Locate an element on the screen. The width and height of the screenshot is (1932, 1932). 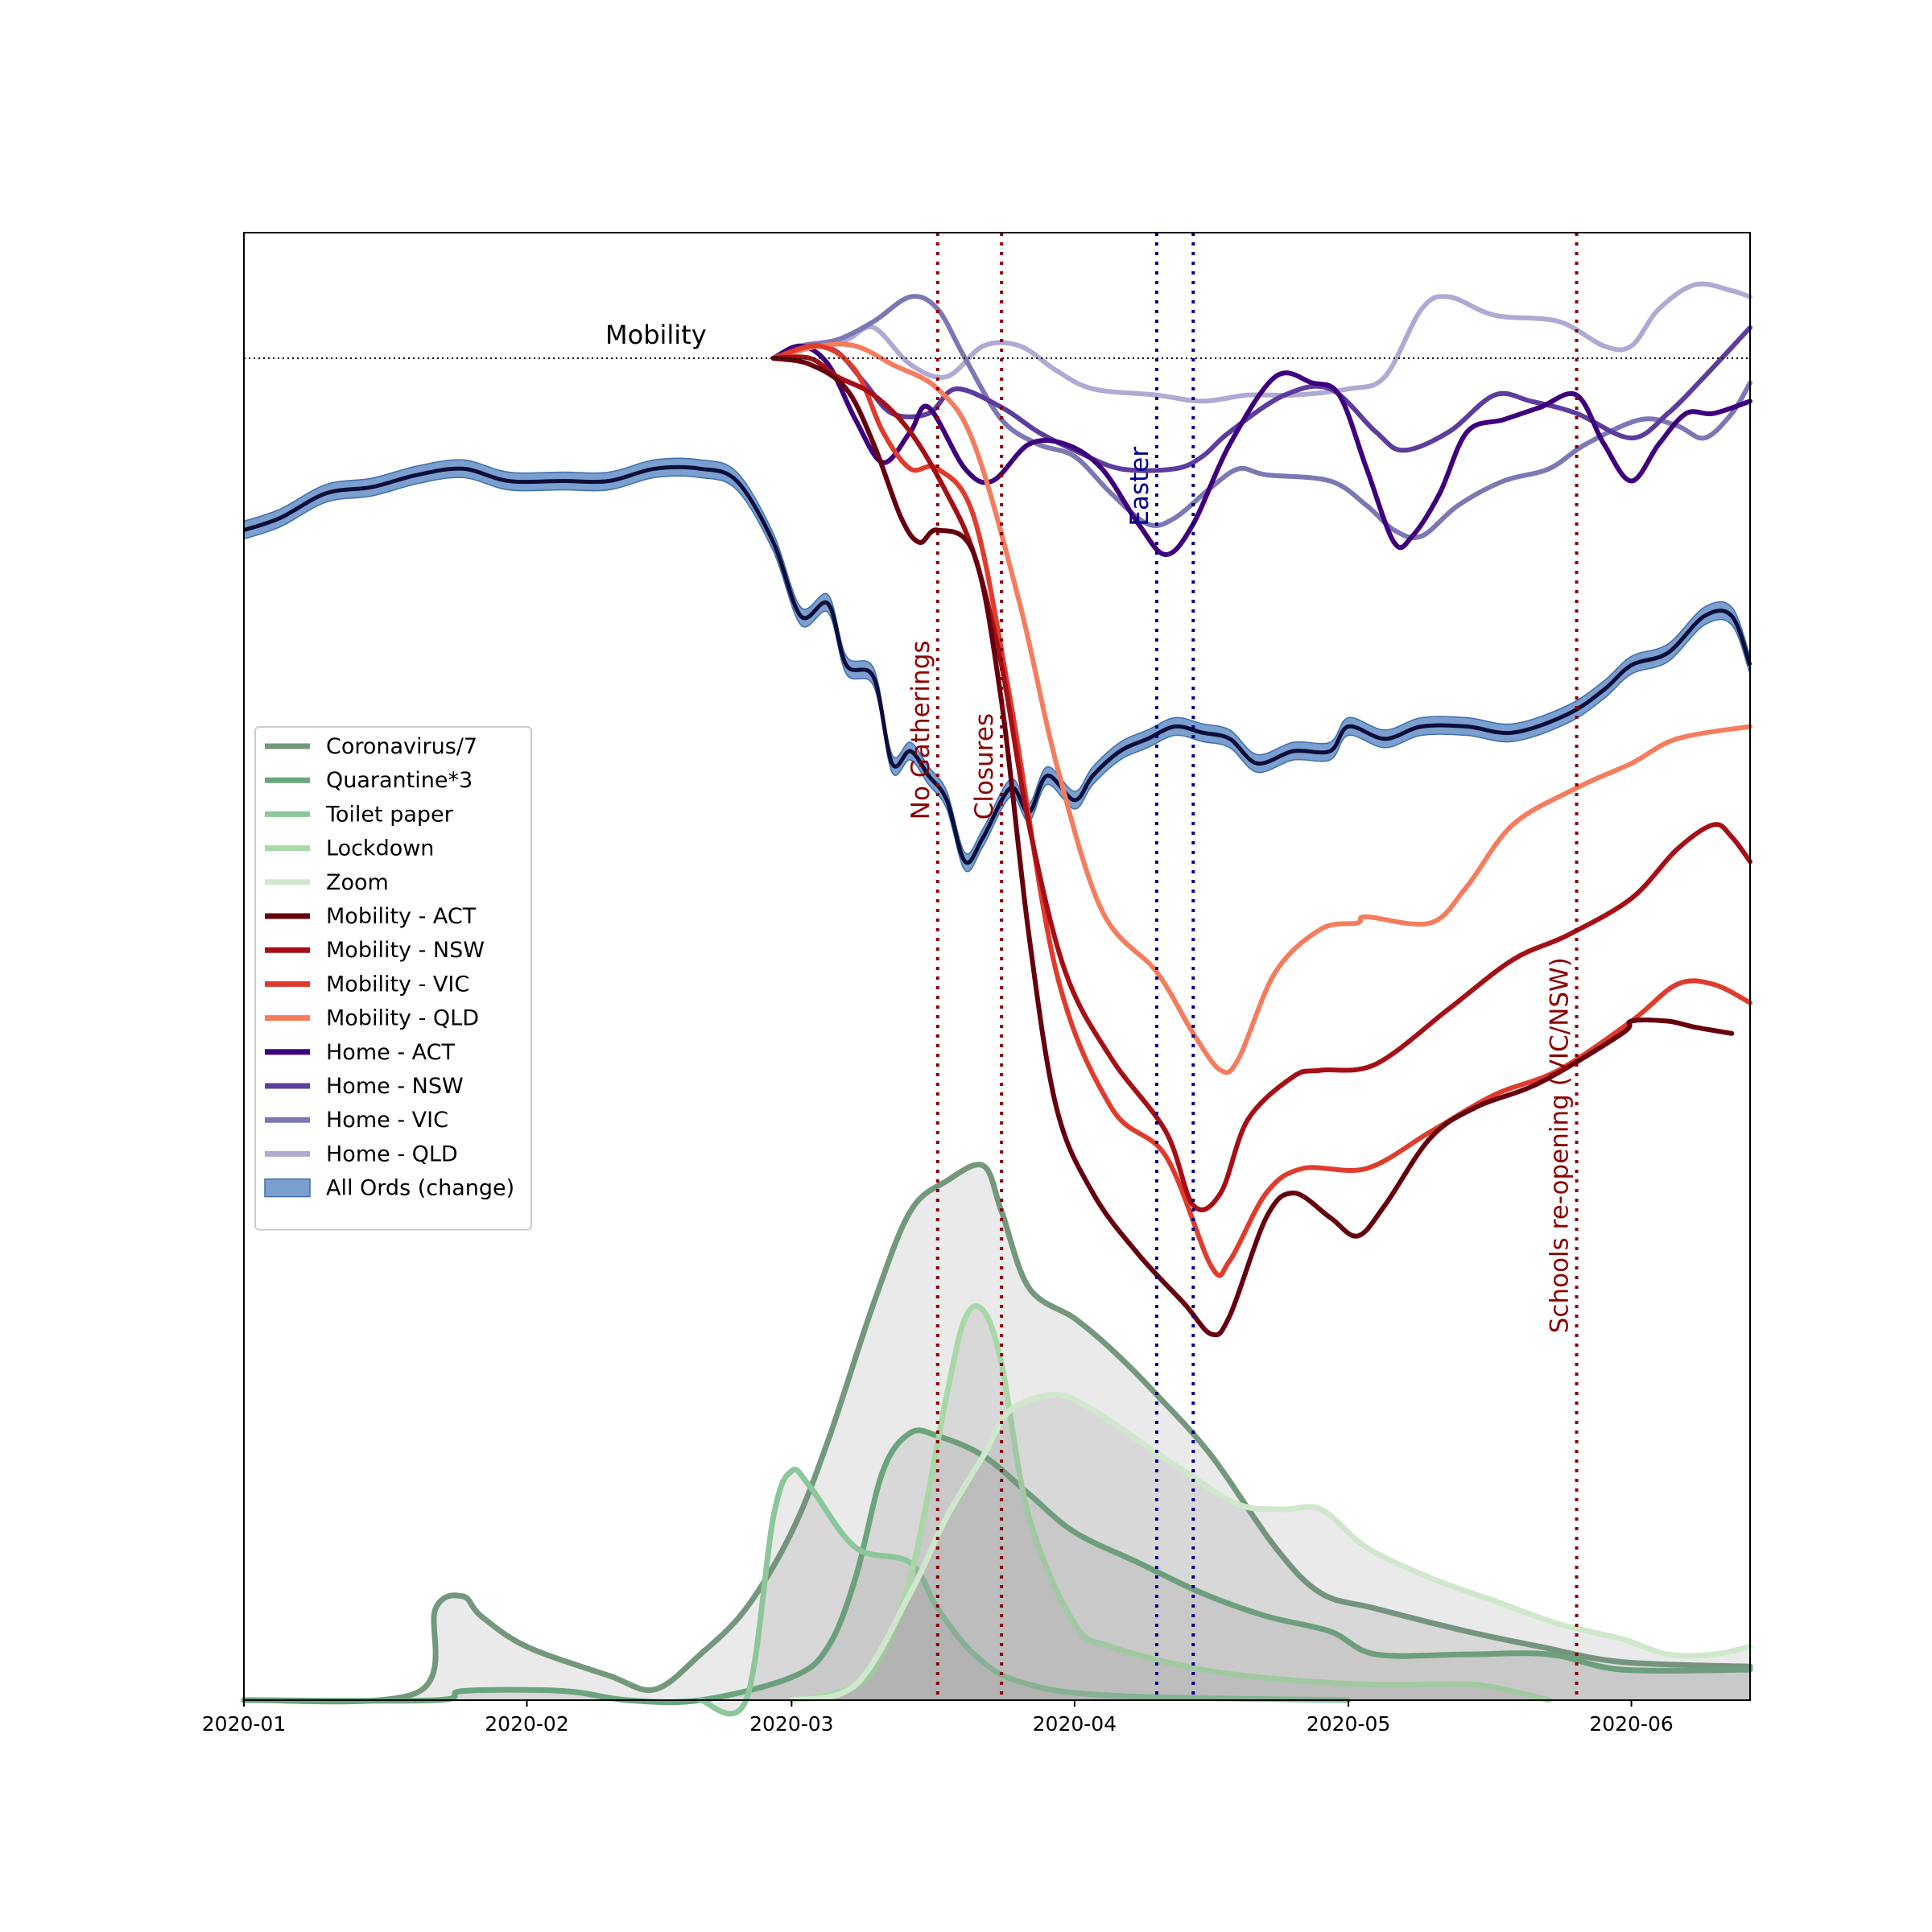
search-area-zoom is located at coordinates (1270, 1547).